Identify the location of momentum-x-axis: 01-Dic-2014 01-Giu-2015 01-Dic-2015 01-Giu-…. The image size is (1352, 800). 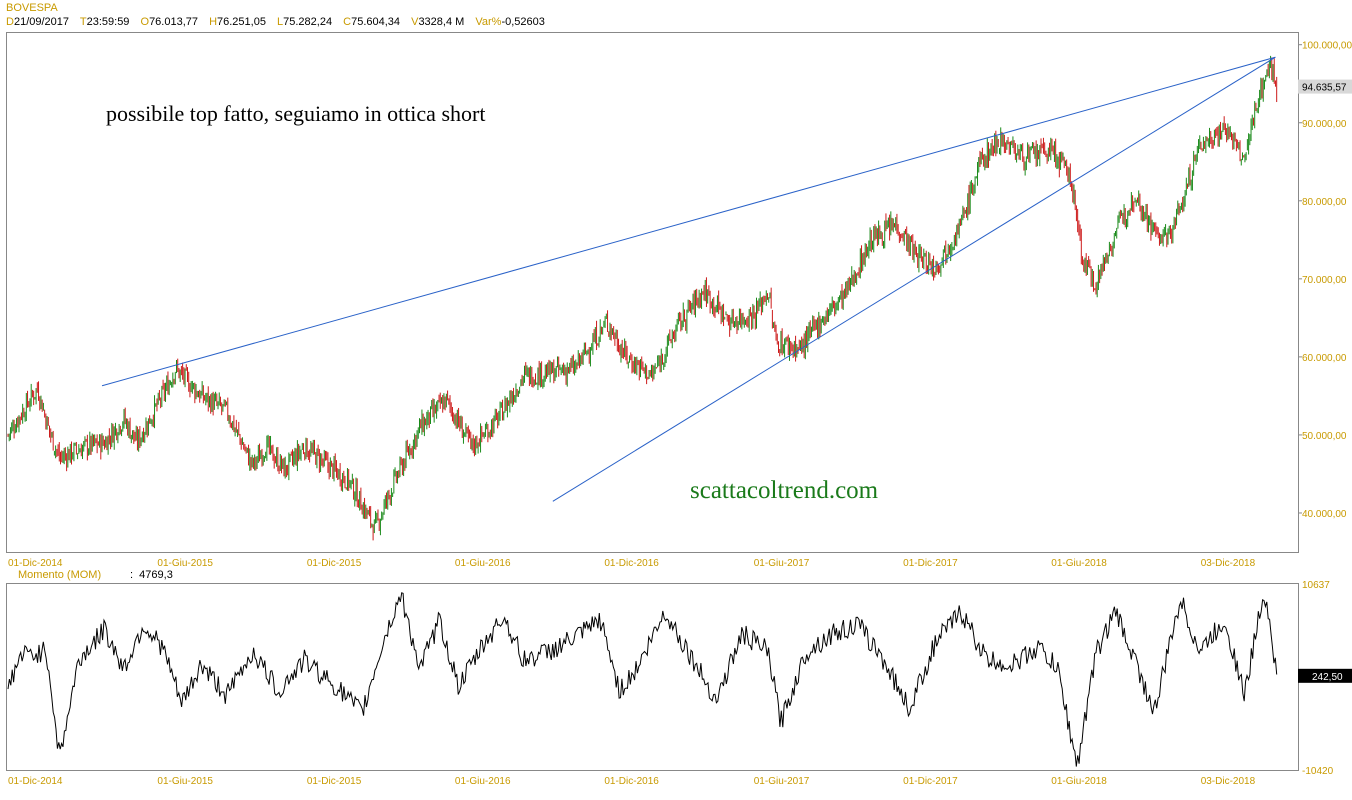
(632, 781).